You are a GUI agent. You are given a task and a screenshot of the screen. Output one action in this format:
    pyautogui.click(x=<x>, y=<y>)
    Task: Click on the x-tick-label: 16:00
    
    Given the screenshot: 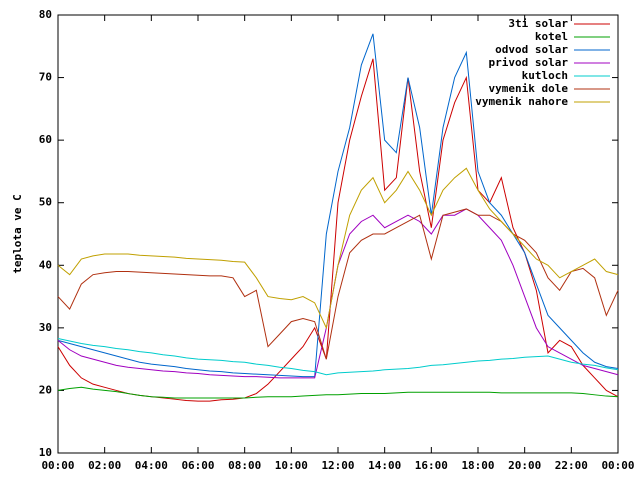 What is the action you would take?
    pyautogui.click(x=431, y=465)
    